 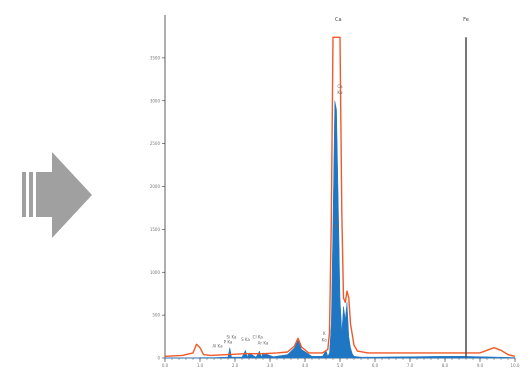 I want to click on peak-annotation: Si Ka, so click(x=232, y=336).